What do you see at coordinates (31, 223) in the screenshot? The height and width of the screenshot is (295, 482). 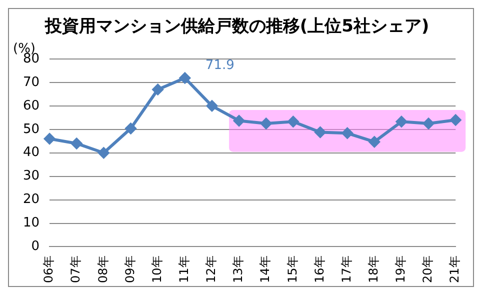 I see `y-tick-label: 10` at bounding box center [31, 223].